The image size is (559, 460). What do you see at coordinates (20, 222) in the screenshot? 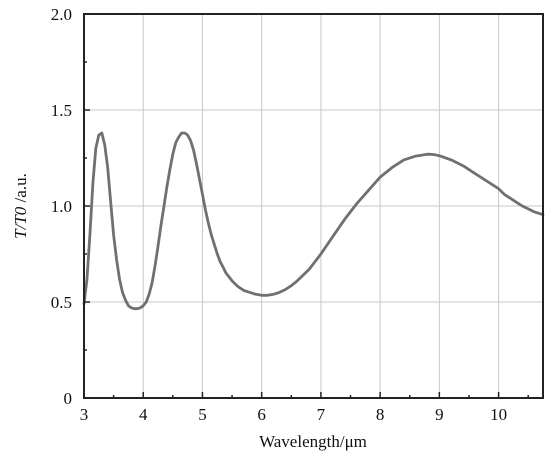
I see `y-axis-title-quantity: T/T0` at bounding box center [20, 222].